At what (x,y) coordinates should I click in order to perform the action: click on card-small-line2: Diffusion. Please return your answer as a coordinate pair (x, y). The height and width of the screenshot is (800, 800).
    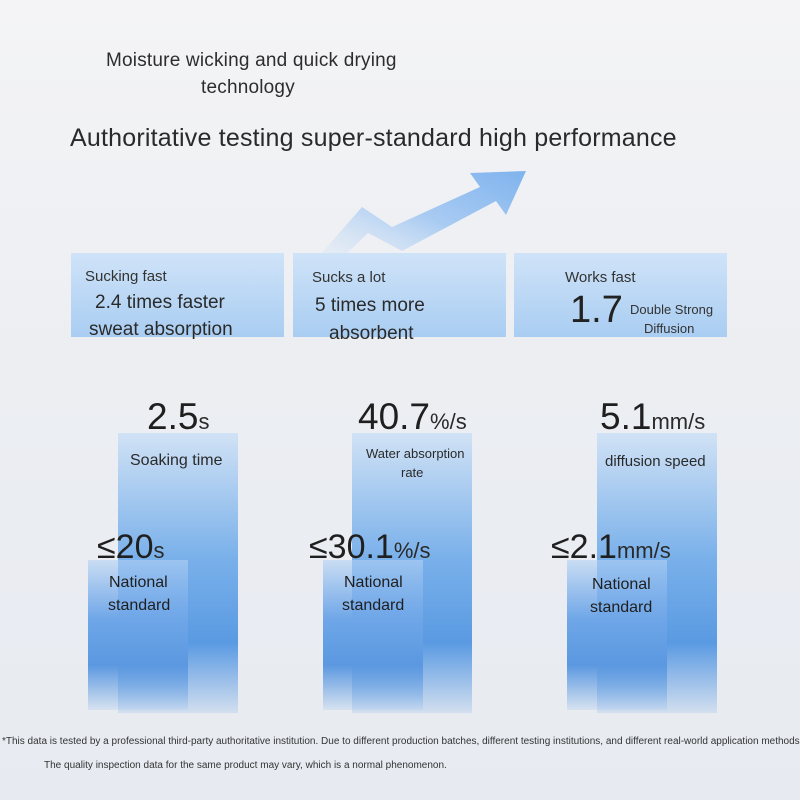
    Looking at the image, I should click on (669, 328).